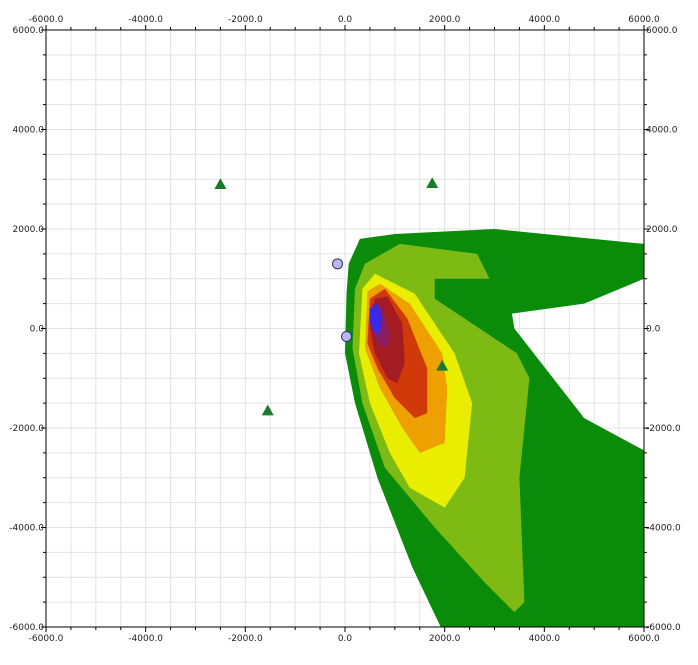 The width and height of the screenshot is (698, 665). What do you see at coordinates (26, 429) in the screenshot?
I see `y-tick-label-left: -2000.0` at bounding box center [26, 429].